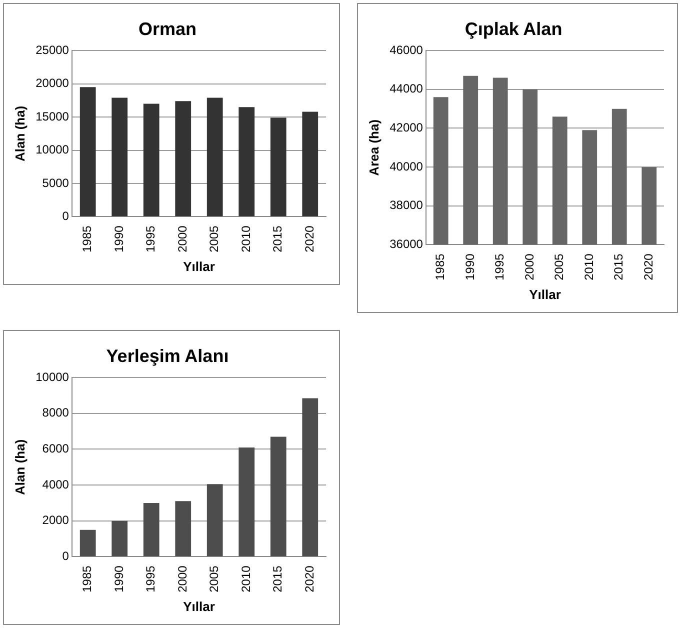  I want to click on y-axis-title: Area (ha), so click(374, 147).